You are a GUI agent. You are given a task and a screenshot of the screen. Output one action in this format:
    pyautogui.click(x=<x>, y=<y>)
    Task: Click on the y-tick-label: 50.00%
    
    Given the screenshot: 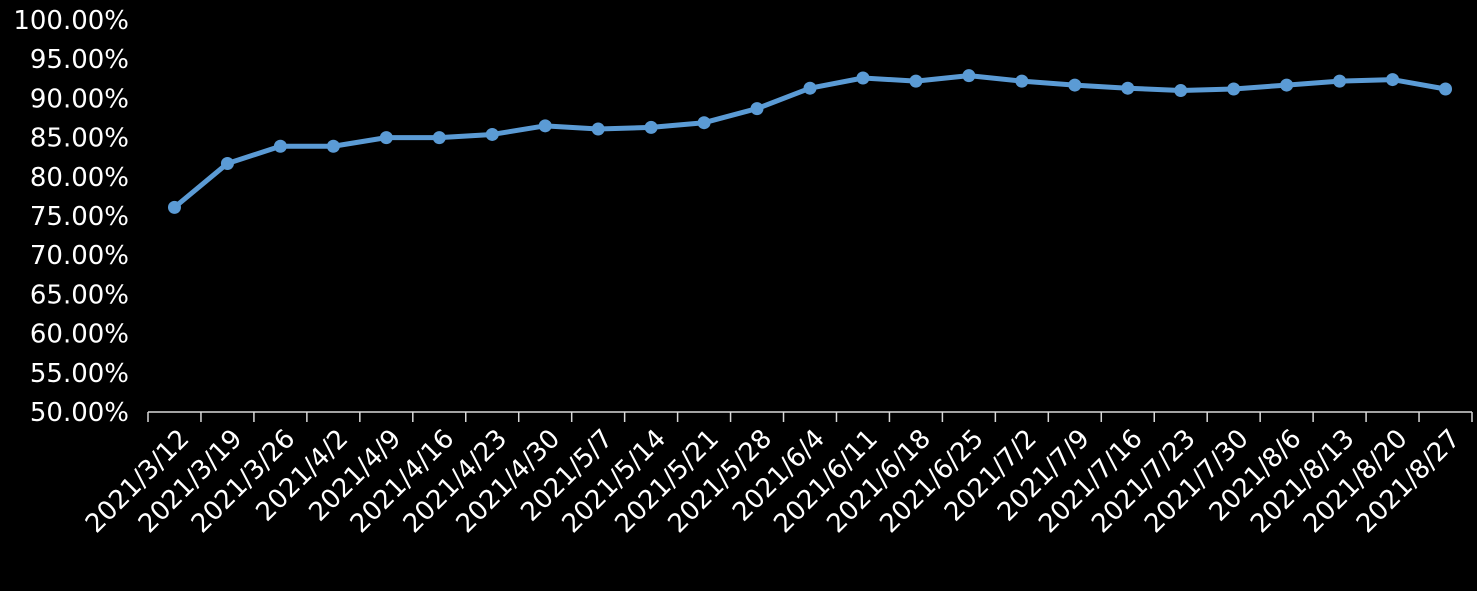 What is the action you would take?
    pyautogui.click(x=79, y=413)
    